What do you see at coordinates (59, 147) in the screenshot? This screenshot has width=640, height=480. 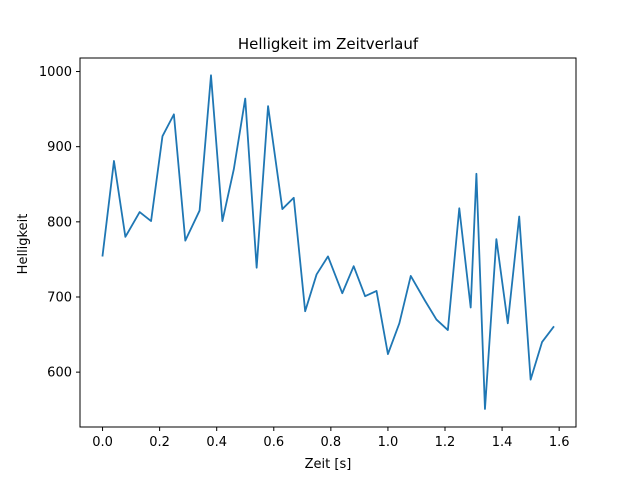 I see `y-tick-label: 900` at bounding box center [59, 147].